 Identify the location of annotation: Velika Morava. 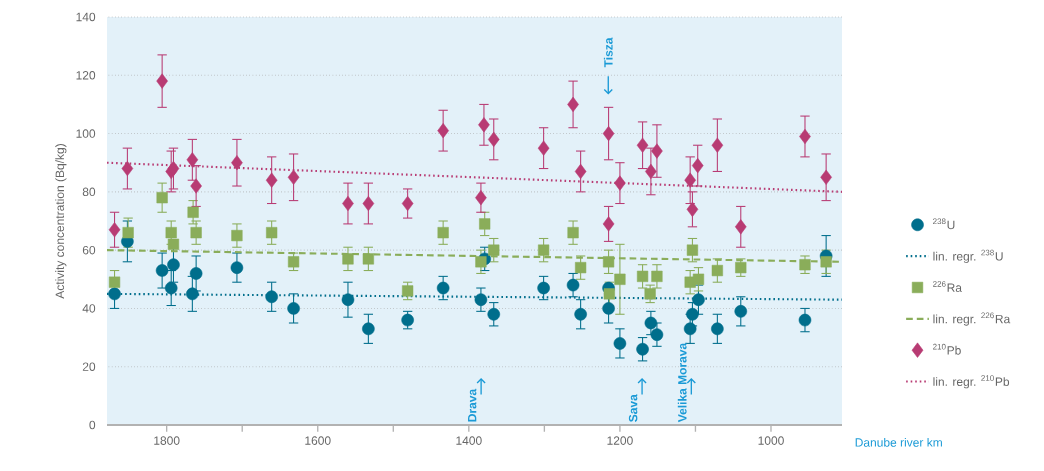
(682, 382).